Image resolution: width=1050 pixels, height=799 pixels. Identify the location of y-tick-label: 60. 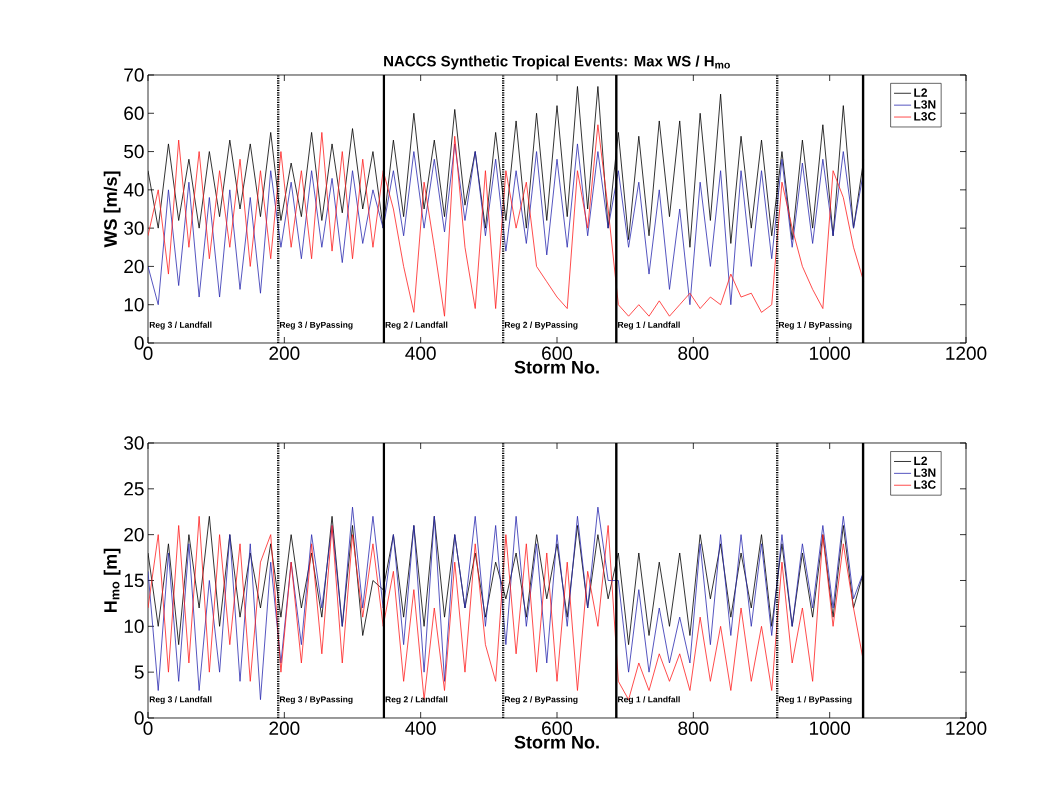
(134, 113).